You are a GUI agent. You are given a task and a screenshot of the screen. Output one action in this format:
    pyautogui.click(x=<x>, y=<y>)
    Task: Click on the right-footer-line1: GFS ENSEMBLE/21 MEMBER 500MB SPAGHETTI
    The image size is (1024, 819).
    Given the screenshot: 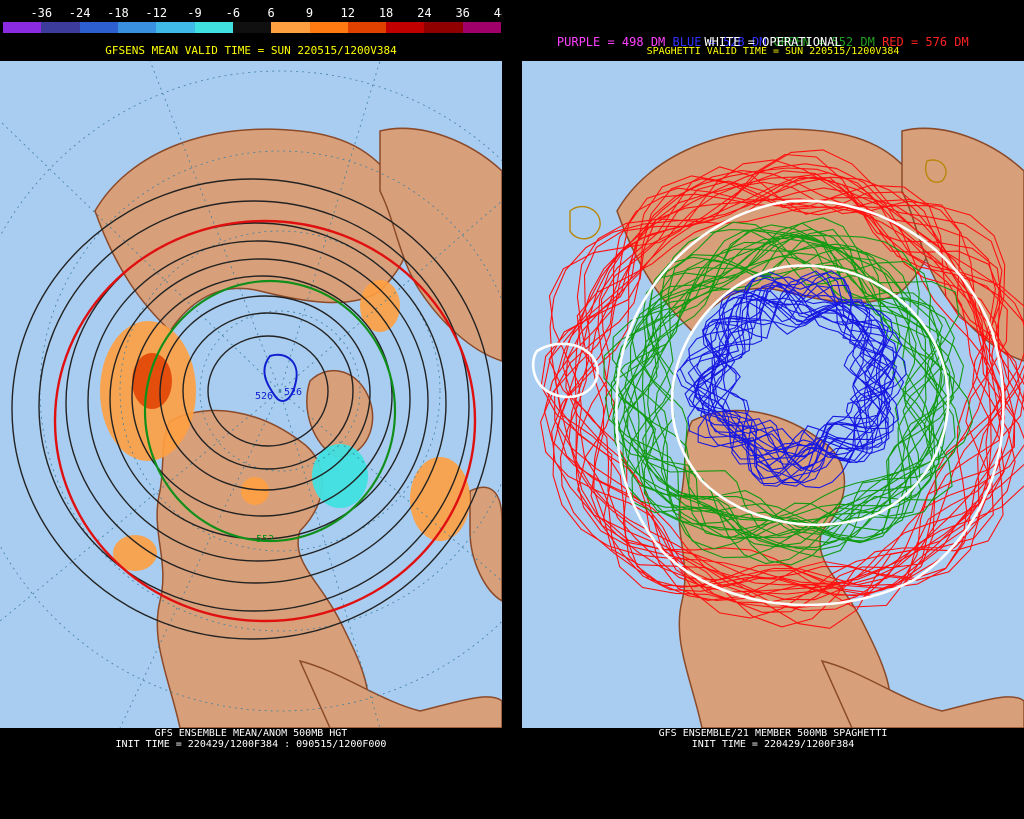 What is the action you would take?
    pyautogui.click(x=773, y=733)
    